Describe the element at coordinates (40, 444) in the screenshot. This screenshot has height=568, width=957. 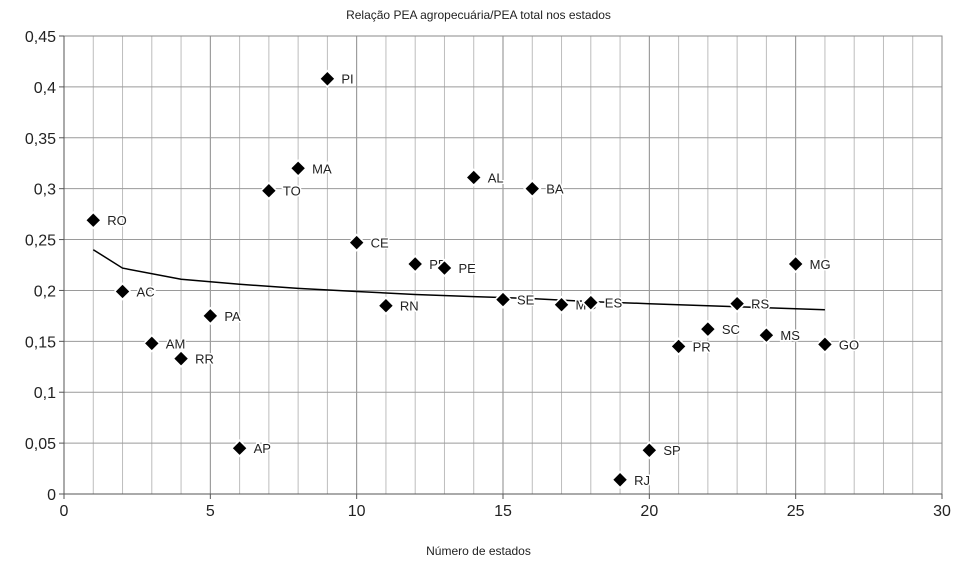
I see `y-tick-label: 0,05` at that location.